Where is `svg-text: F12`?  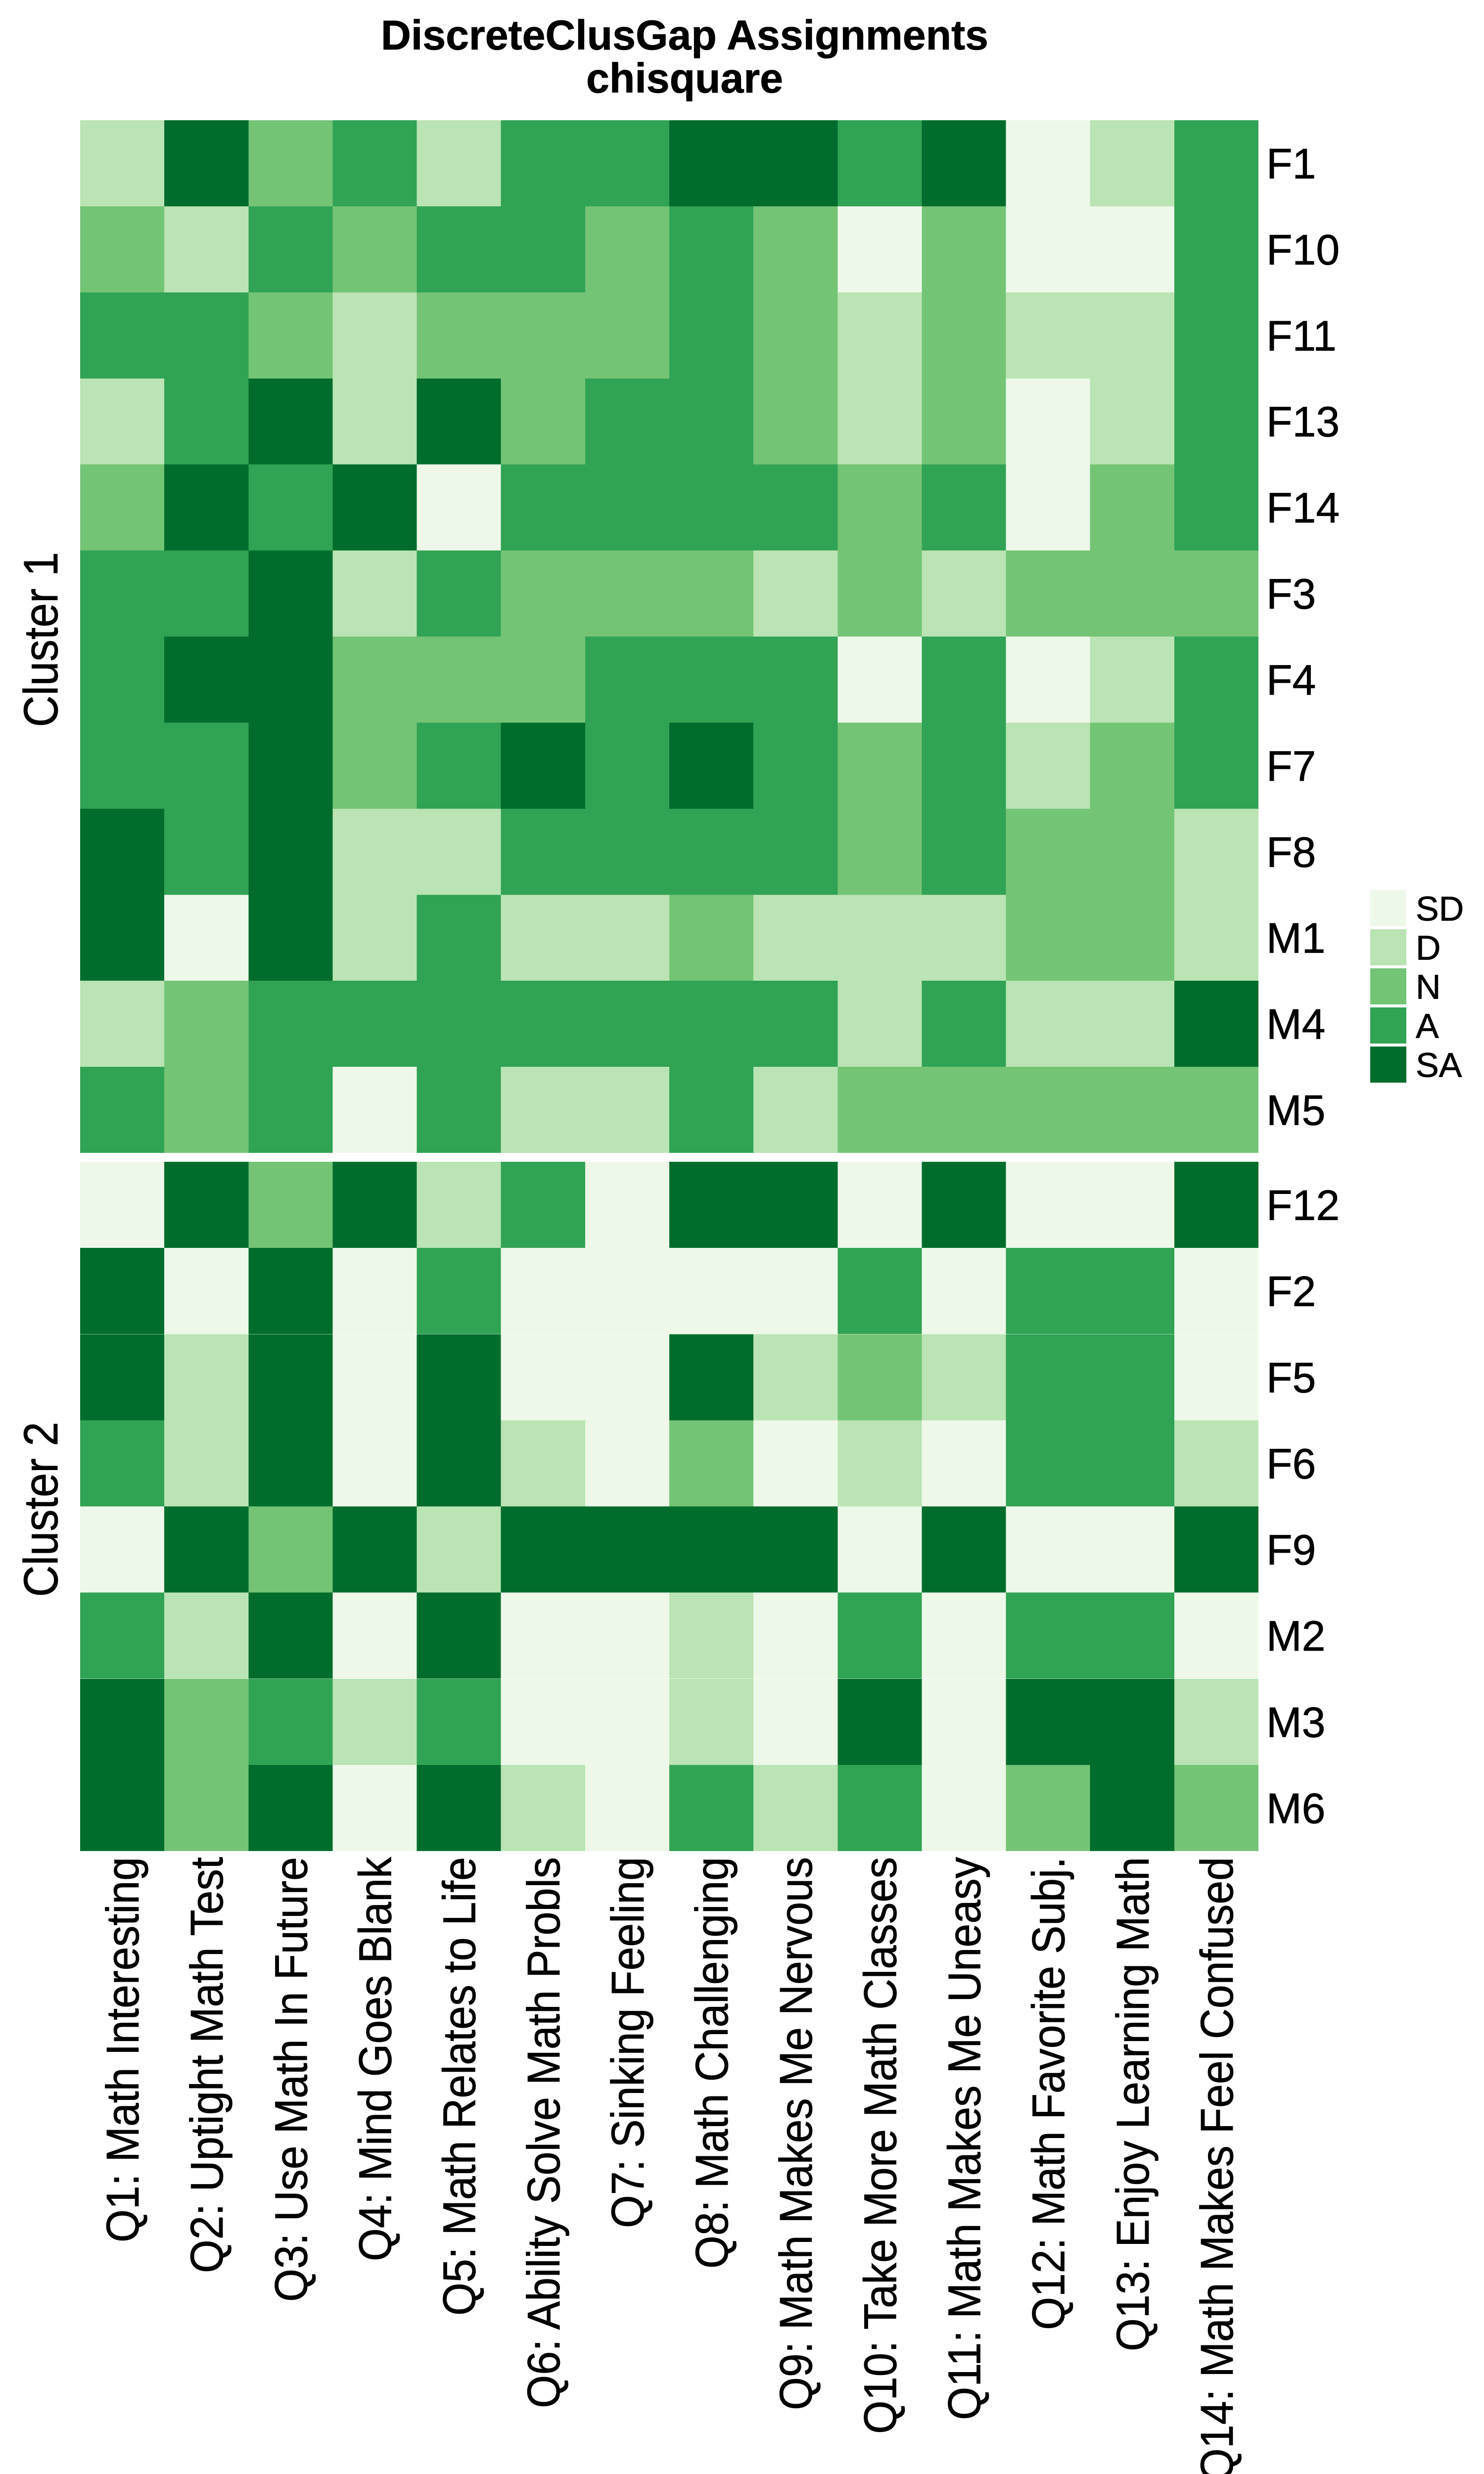
svg-text: F12 is located at coordinates (1303, 1206).